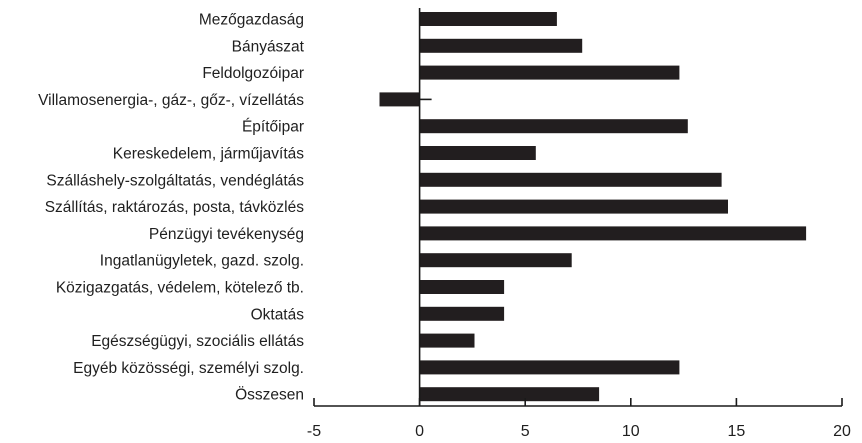 This screenshot has height=443, width=862. I want to click on category-label: Szálláshely-szolgáltatás, vendéglátás, so click(175, 180).